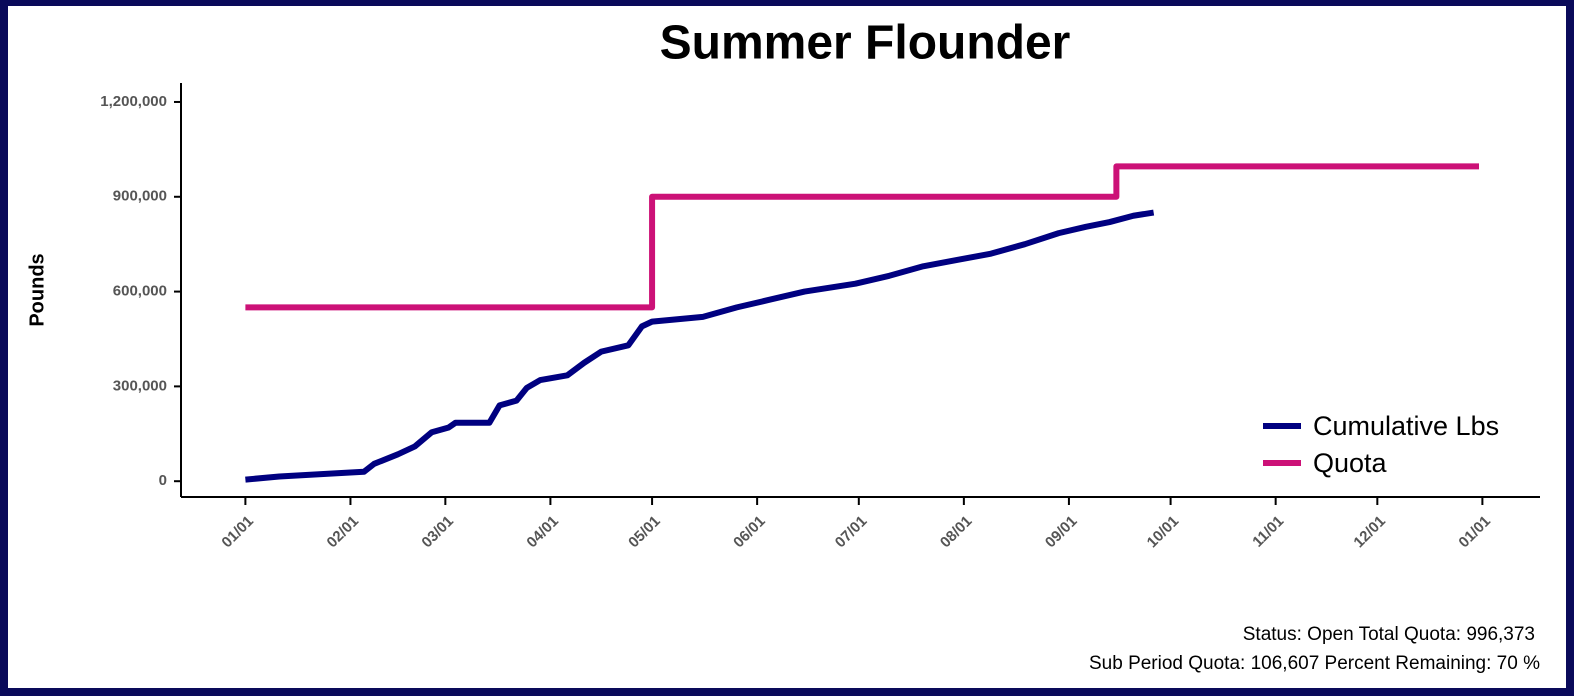 The width and height of the screenshot is (1574, 696). I want to click on legend-label: Quota, so click(1350, 463).